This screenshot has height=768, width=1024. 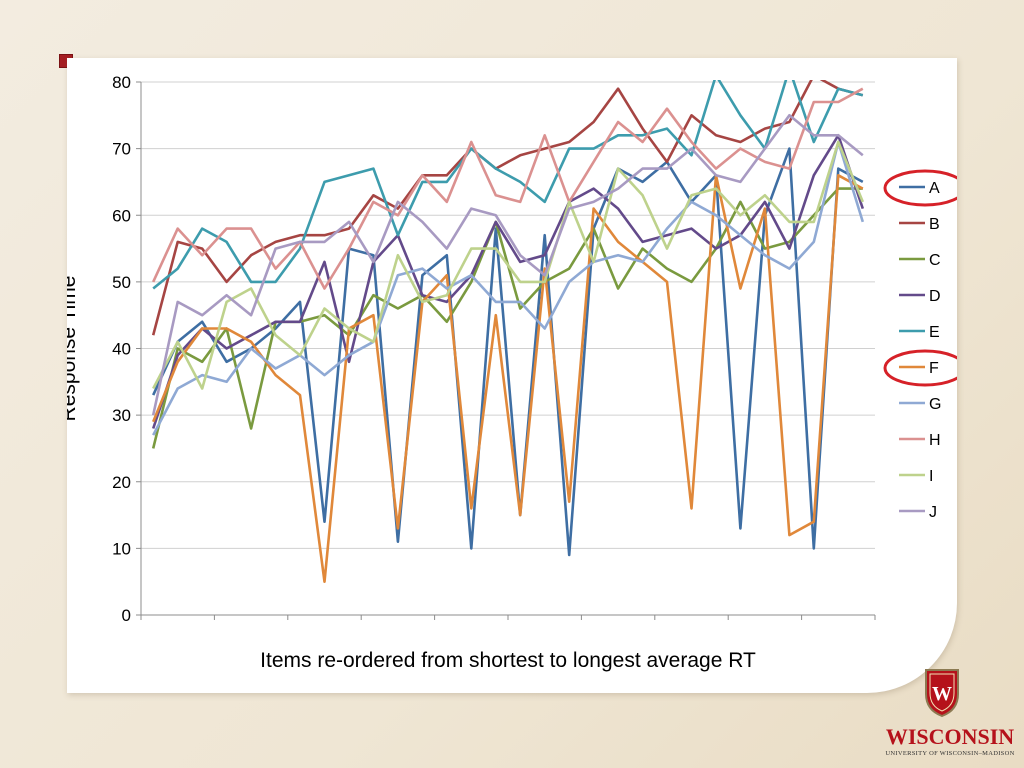 What do you see at coordinates (920, 188) in the screenshot?
I see `highlight-circle-a` at bounding box center [920, 188].